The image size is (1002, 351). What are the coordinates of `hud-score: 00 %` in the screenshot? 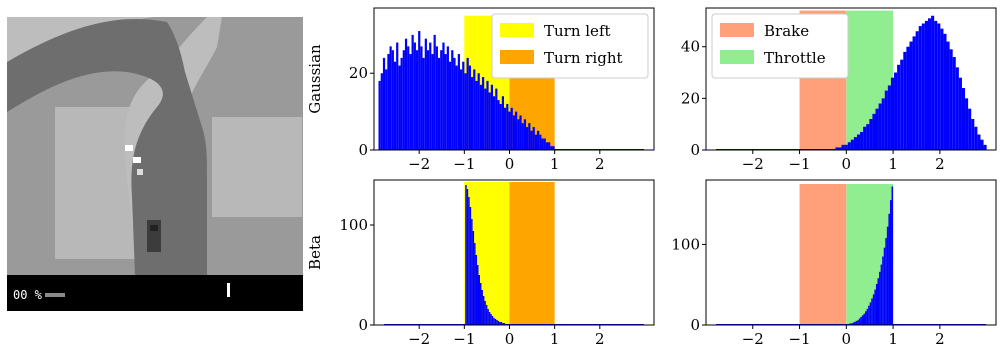 It's located at (28, 295).